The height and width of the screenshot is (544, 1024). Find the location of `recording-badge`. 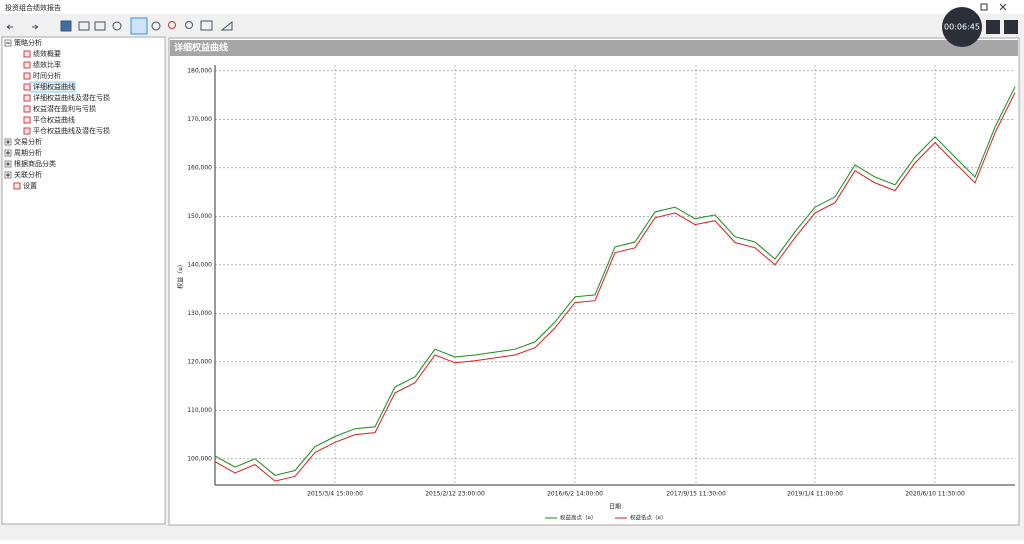

recording-badge is located at coordinates (962, 27).